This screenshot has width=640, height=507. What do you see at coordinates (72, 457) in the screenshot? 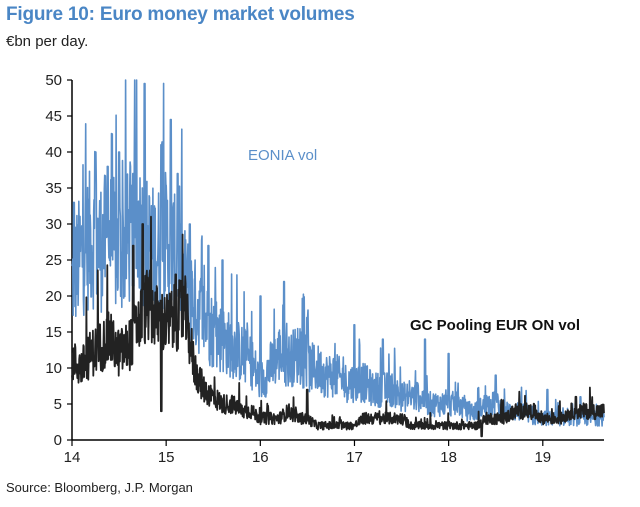
I see `x-tick-label: 14` at bounding box center [72, 457].